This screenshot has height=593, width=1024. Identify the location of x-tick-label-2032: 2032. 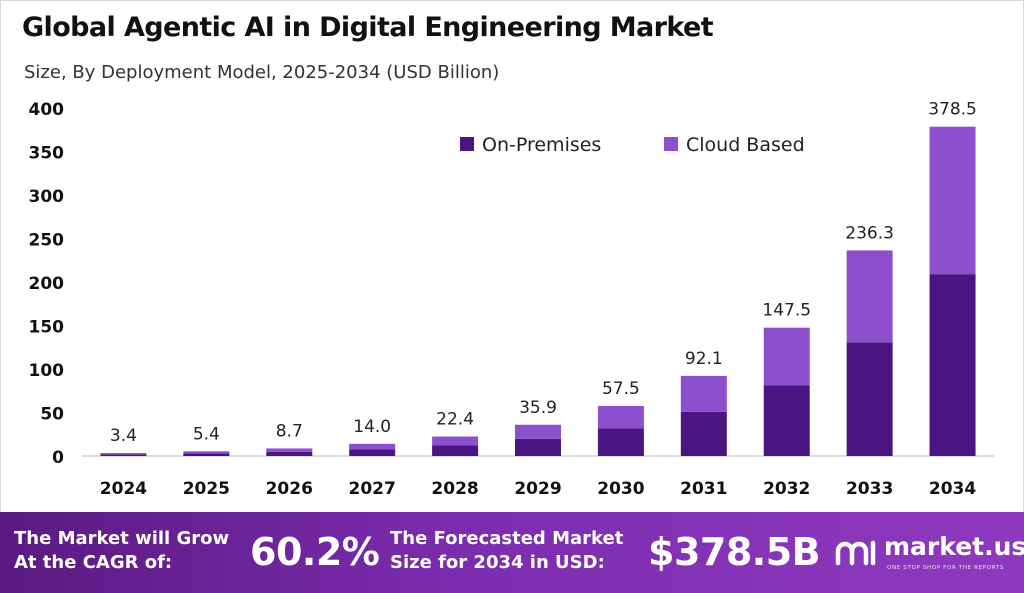
(786, 489).